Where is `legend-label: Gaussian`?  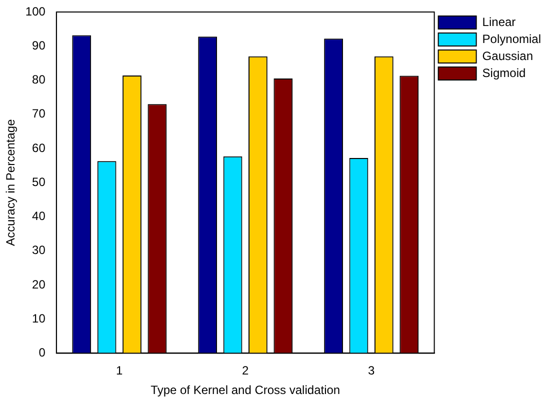 legend-label: Gaussian is located at coordinates (508, 55).